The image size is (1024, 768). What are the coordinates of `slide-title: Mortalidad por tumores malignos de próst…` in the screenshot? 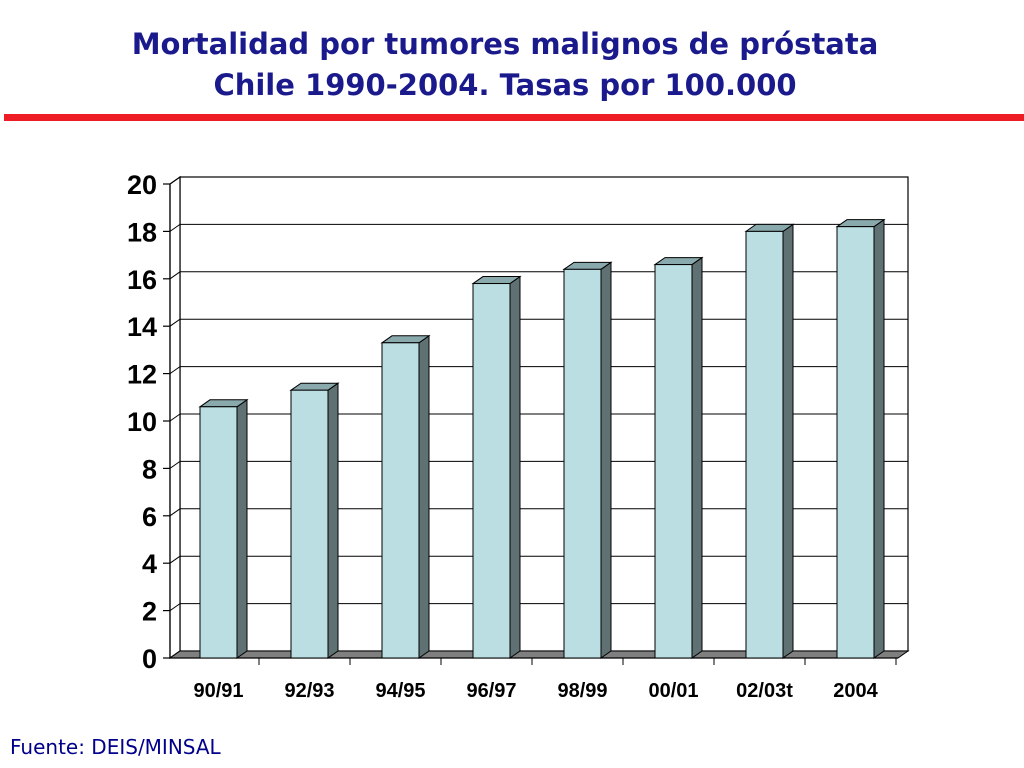 It's located at (505, 65).